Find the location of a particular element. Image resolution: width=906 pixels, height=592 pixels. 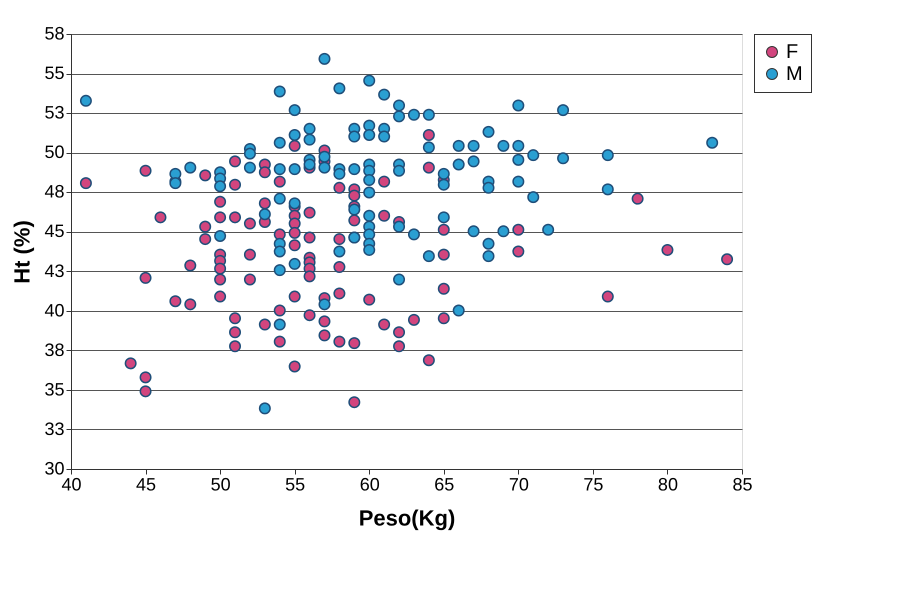

y-axis-title: Ht (%) is located at coordinates (21, 252).